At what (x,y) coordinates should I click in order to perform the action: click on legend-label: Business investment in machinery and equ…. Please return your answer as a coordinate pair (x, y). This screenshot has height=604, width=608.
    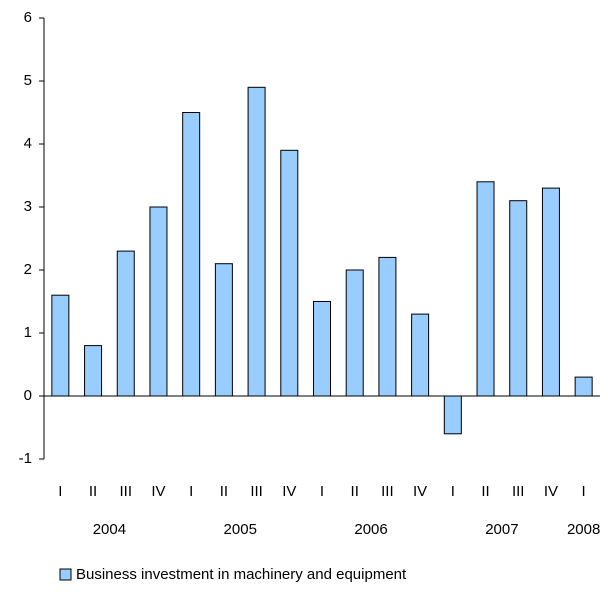
    Looking at the image, I should click on (241, 574).